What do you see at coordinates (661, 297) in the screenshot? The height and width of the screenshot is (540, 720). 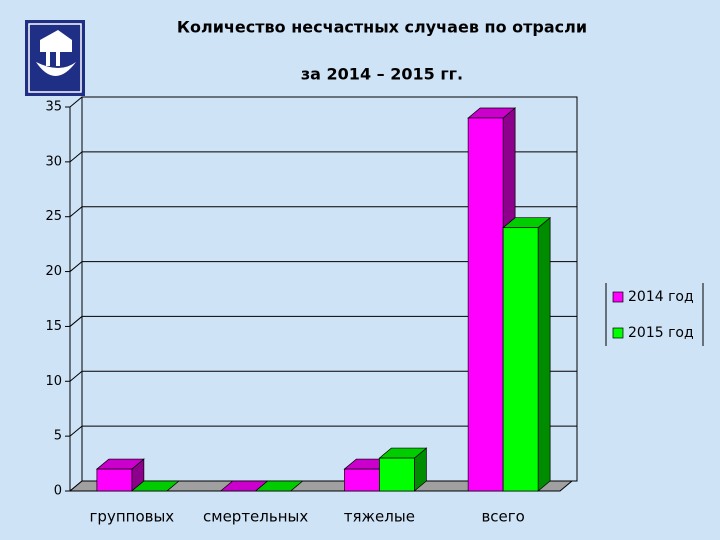 I see `legend-label: 2014 год` at bounding box center [661, 297].